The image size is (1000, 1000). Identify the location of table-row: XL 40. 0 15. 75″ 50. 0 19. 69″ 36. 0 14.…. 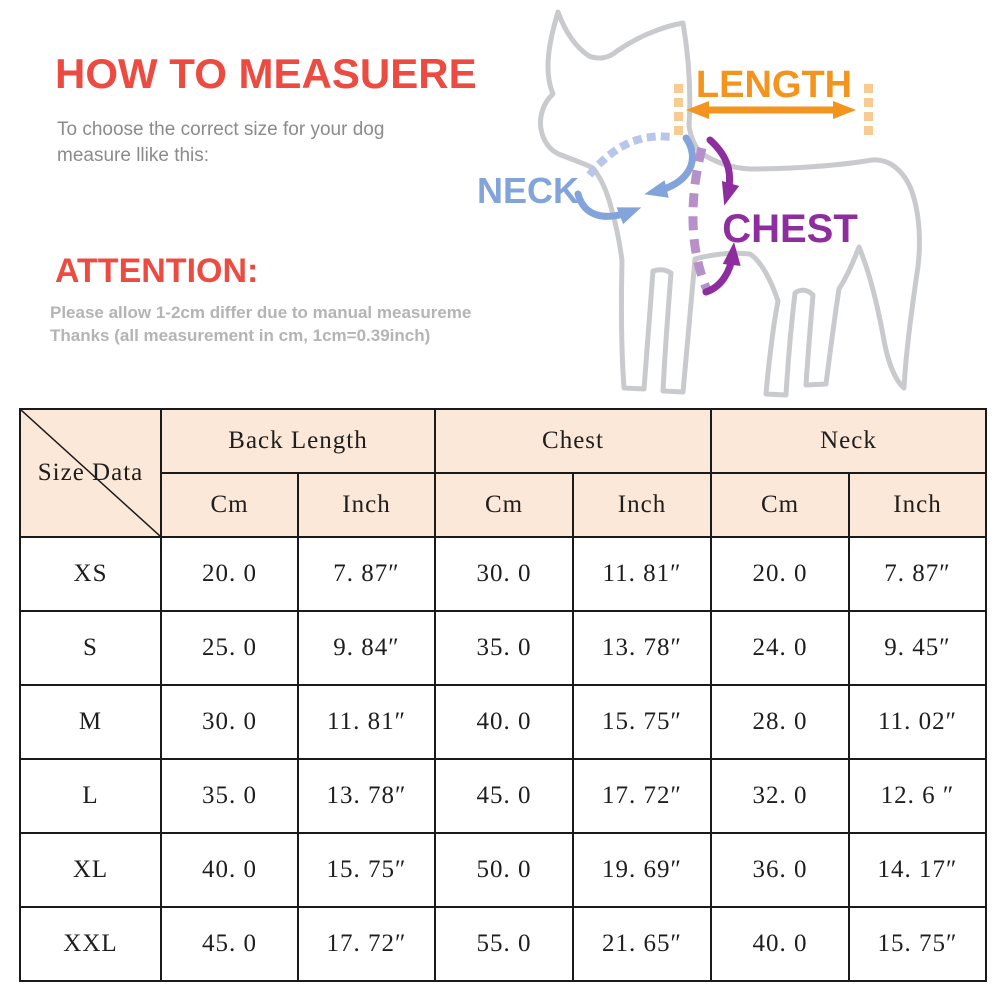
(503, 870).